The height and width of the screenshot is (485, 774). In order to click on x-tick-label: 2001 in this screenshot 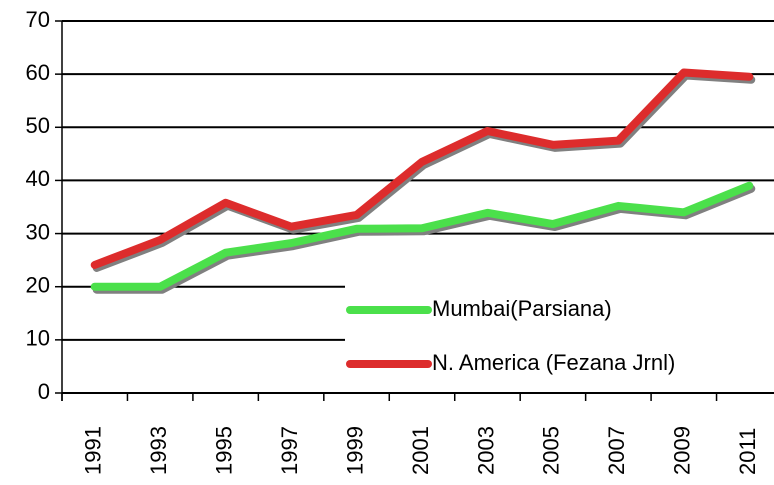, I will do `click(420, 450)`.